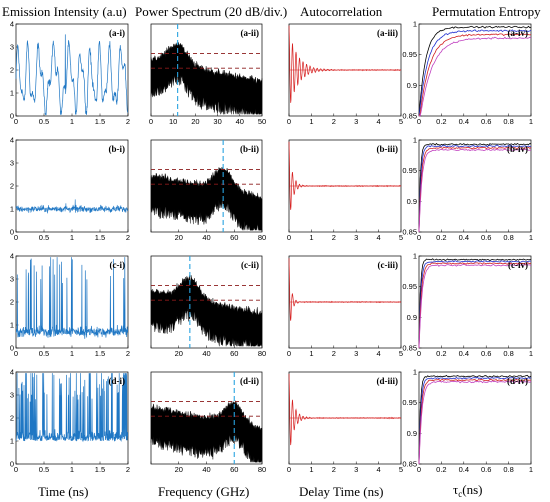 The width and height of the screenshot is (550, 502). Describe the element at coordinates (345, 74) in the screenshot. I see `autocorrelation-panel-a: 0 1 2 3 4 5` at that location.